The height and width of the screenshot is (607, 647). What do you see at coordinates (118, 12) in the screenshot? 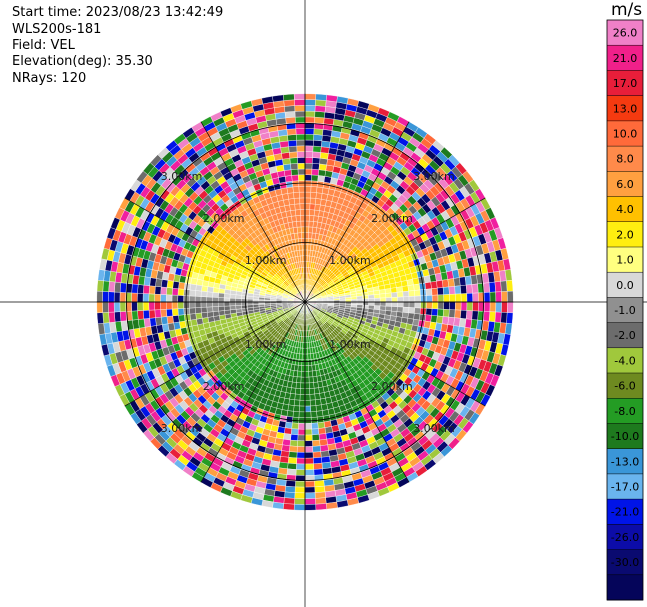
I see `start-time-label: Start time: 2023/08/23 13:42:49` at bounding box center [118, 12].